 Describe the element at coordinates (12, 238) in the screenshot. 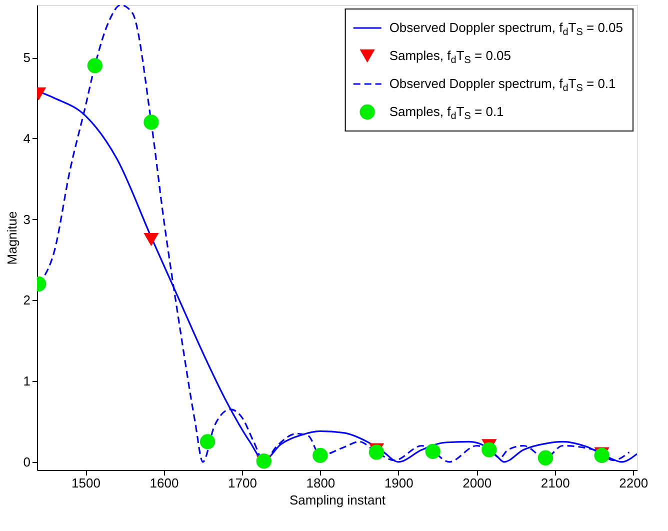

I see `y-axis-title: Magnitue` at that location.